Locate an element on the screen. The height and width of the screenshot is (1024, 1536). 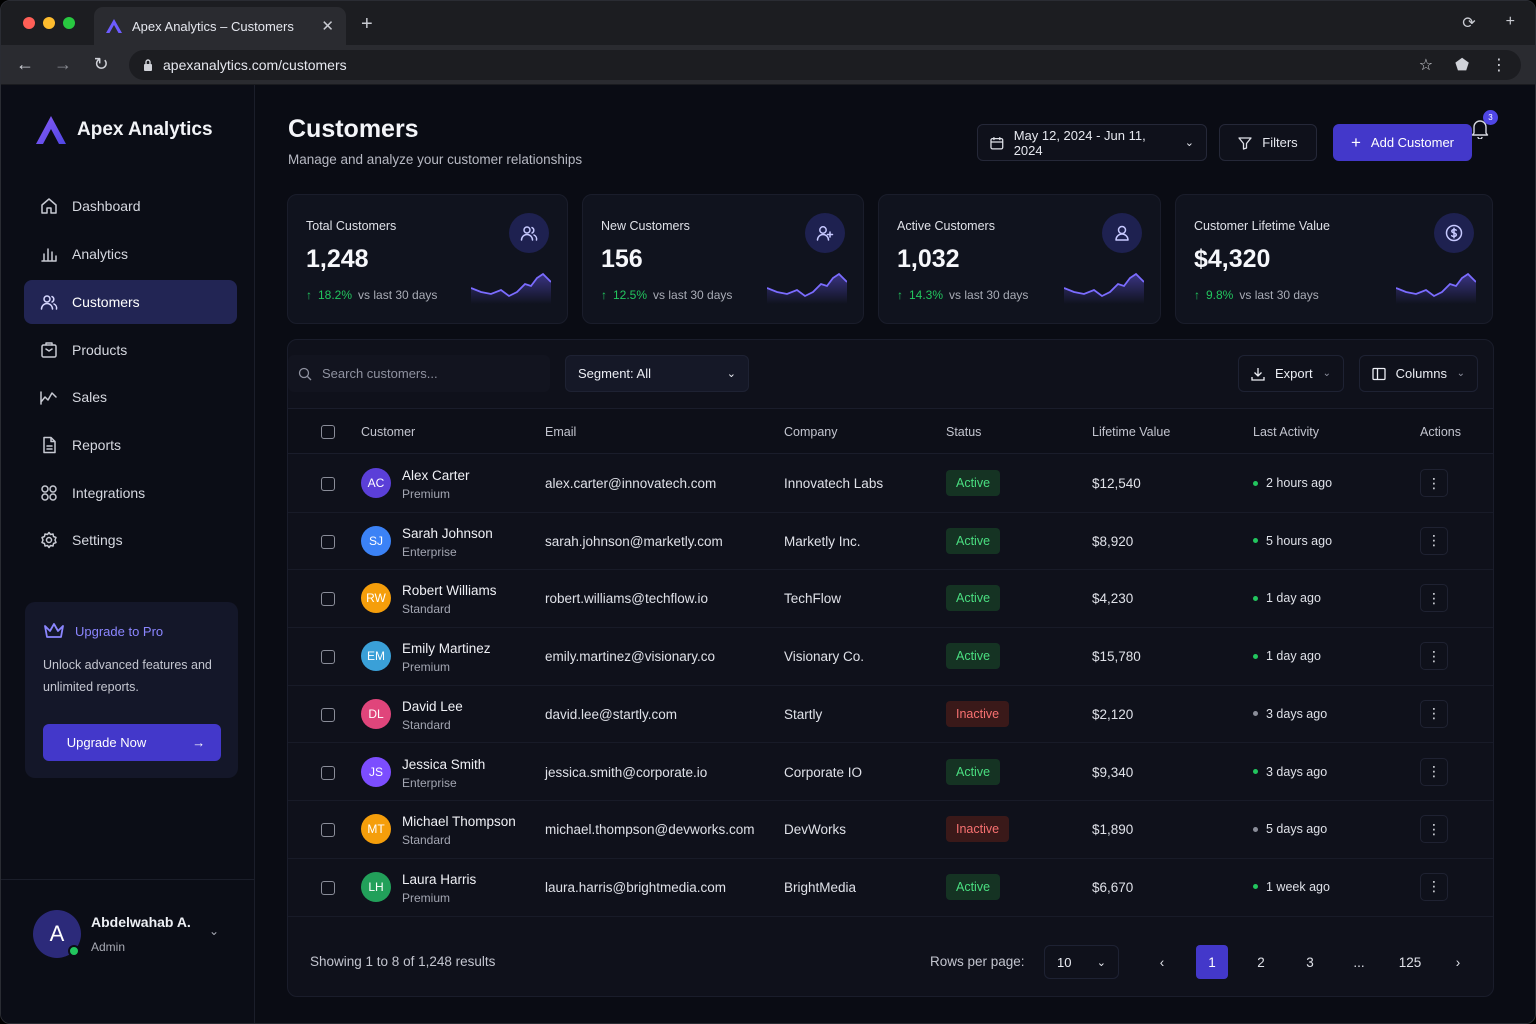
sidebar-item-integrations: Integrations is located at coordinates (130, 493).